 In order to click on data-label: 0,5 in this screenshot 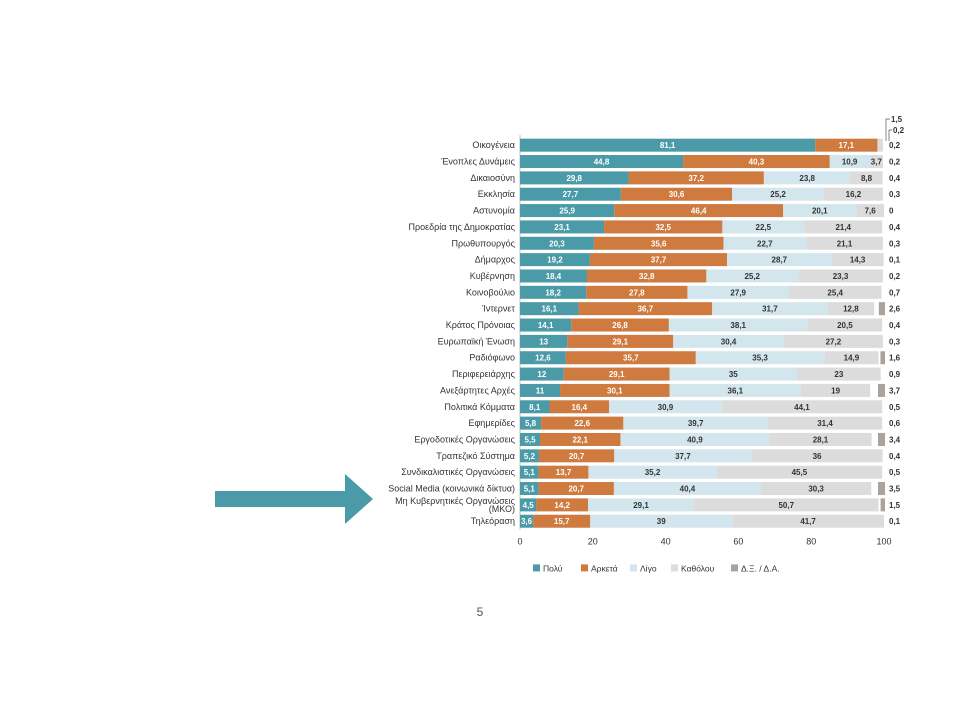, I will do `click(895, 472)`.